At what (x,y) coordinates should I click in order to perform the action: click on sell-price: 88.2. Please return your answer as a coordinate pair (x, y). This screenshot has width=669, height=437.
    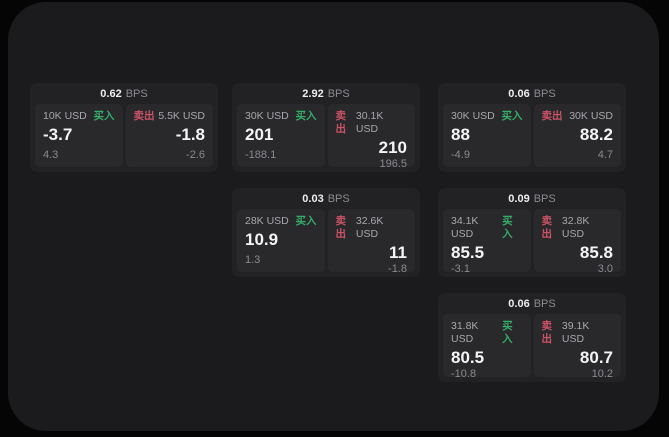
    Looking at the image, I should click on (596, 134).